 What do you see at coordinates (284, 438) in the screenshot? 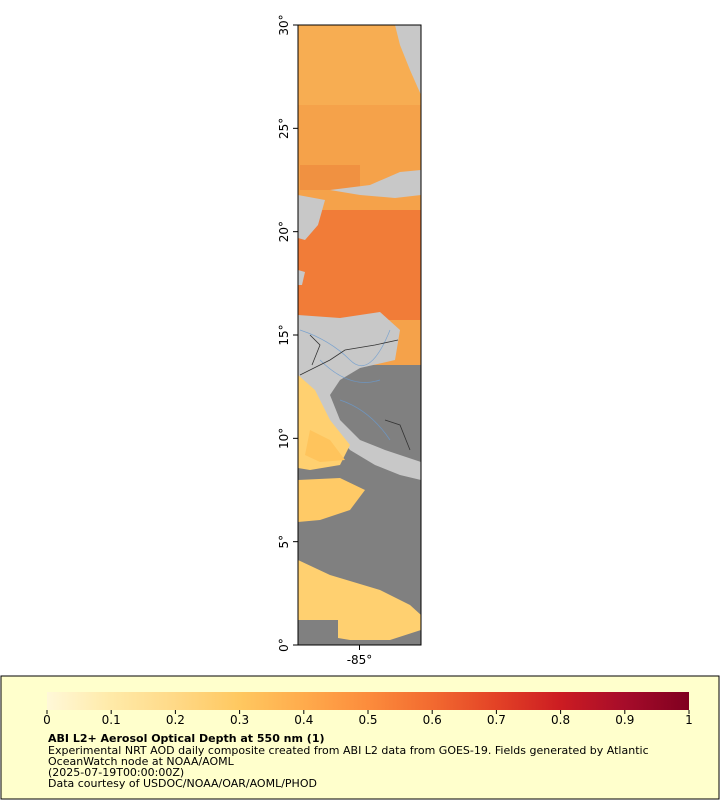
I see `y-tick-label: 10°` at bounding box center [284, 438].